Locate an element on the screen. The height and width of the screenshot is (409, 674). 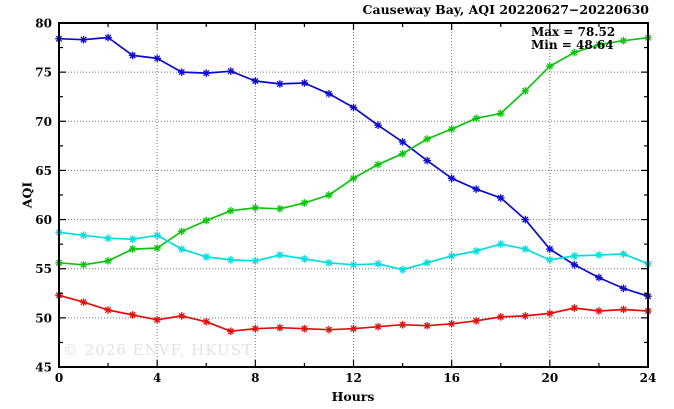
x-tick-label: 4 is located at coordinates (157, 378).